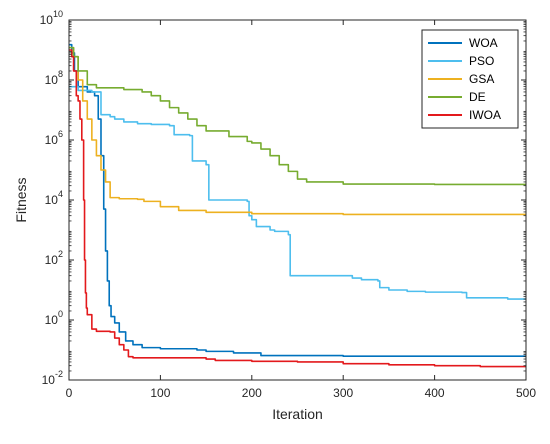 The height and width of the screenshot is (444, 550). I want to click on y-tick-label: 10⁸, so click(54, 78).